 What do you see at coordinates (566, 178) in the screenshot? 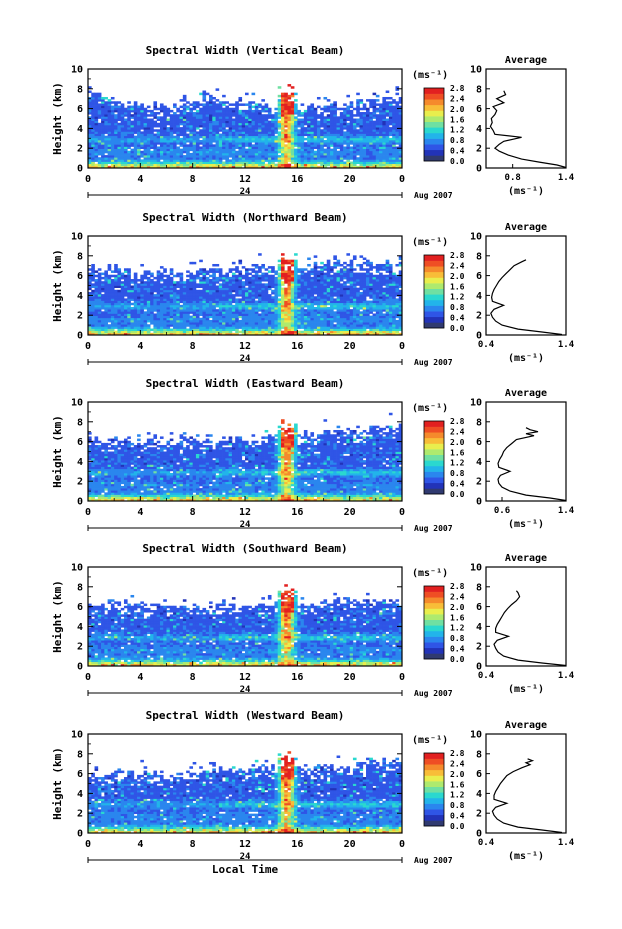
I see `average-x-tick-label: 1.4` at bounding box center [566, 178].